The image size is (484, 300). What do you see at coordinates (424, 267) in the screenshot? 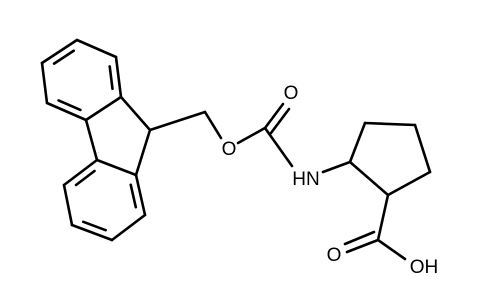
I see `atom-label: OH` at bounding box center [424, 267].